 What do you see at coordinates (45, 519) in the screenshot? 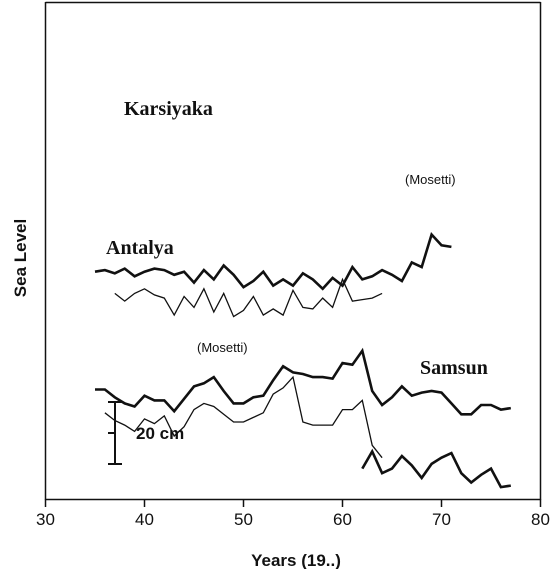
I see `x-tick-label-30: 30` at bounding box center [45, 519].